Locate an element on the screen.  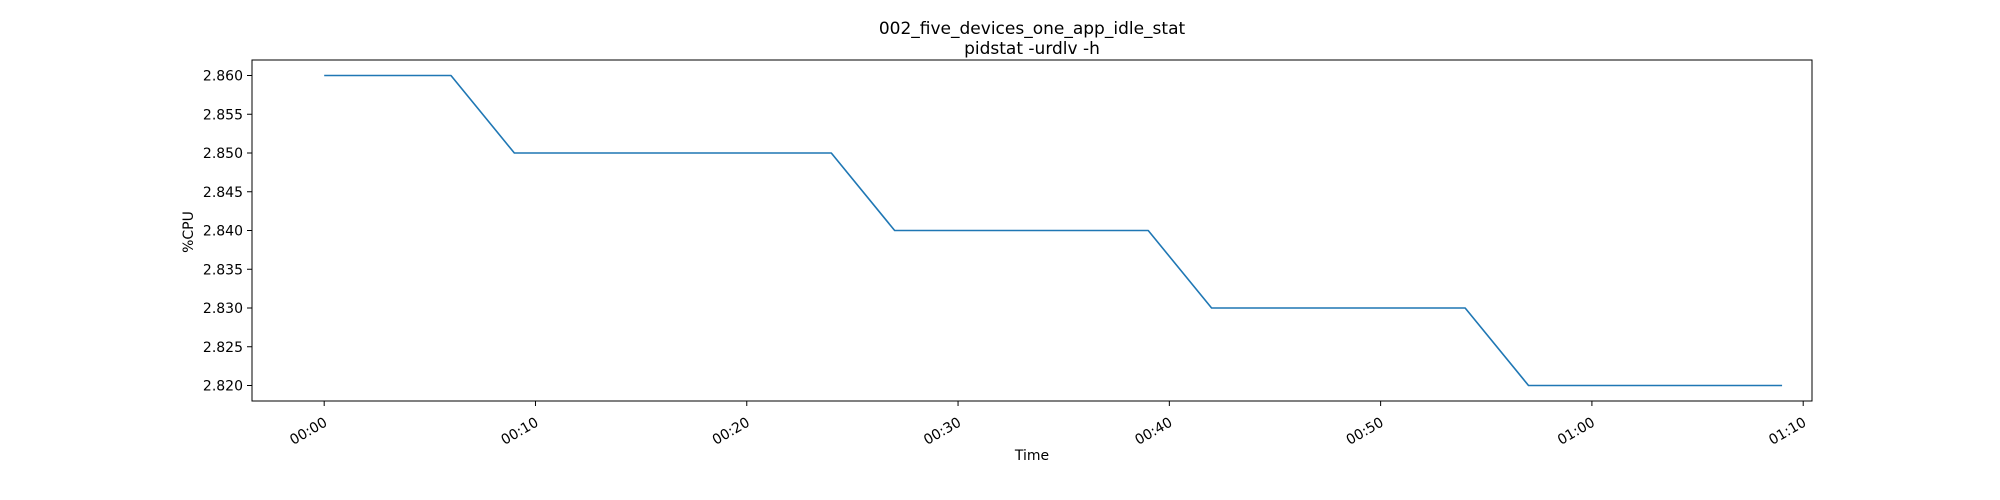
y-tick-label: 2.835 is located at coordinates (223, 270).